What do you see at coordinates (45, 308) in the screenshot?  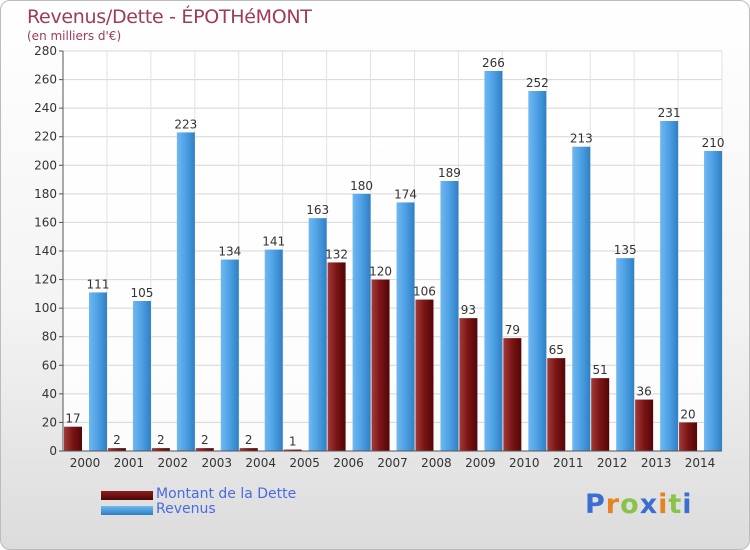 I see `y-tick-label: 100` at bounding box center [45, 308].